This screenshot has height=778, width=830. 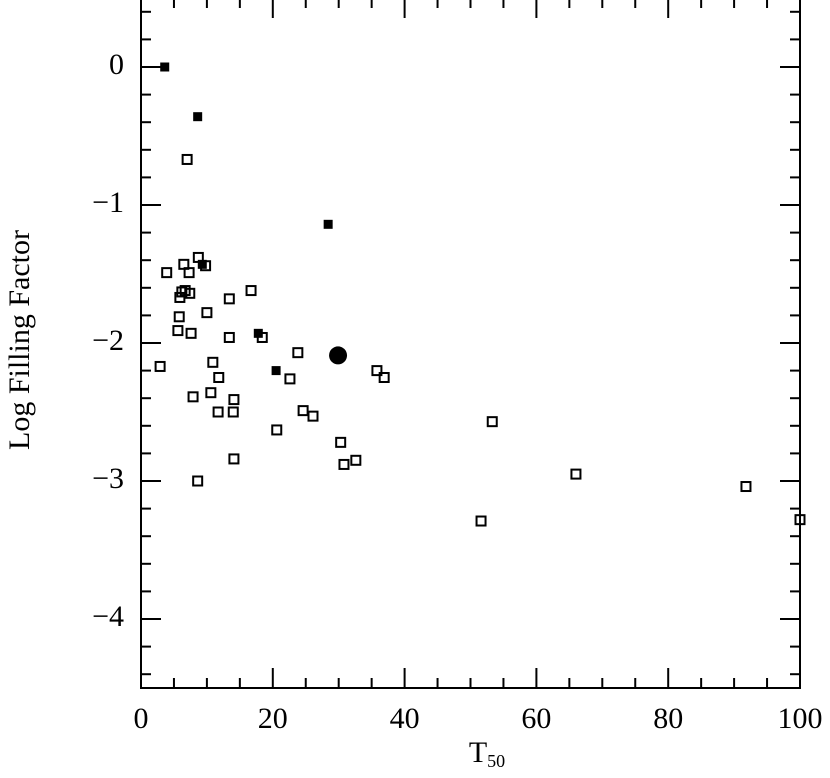 What do you see at coordinates (496, 761) in the screenshot?
I see `x-axis-label-sub: 50` at bounding box center [496, 761].